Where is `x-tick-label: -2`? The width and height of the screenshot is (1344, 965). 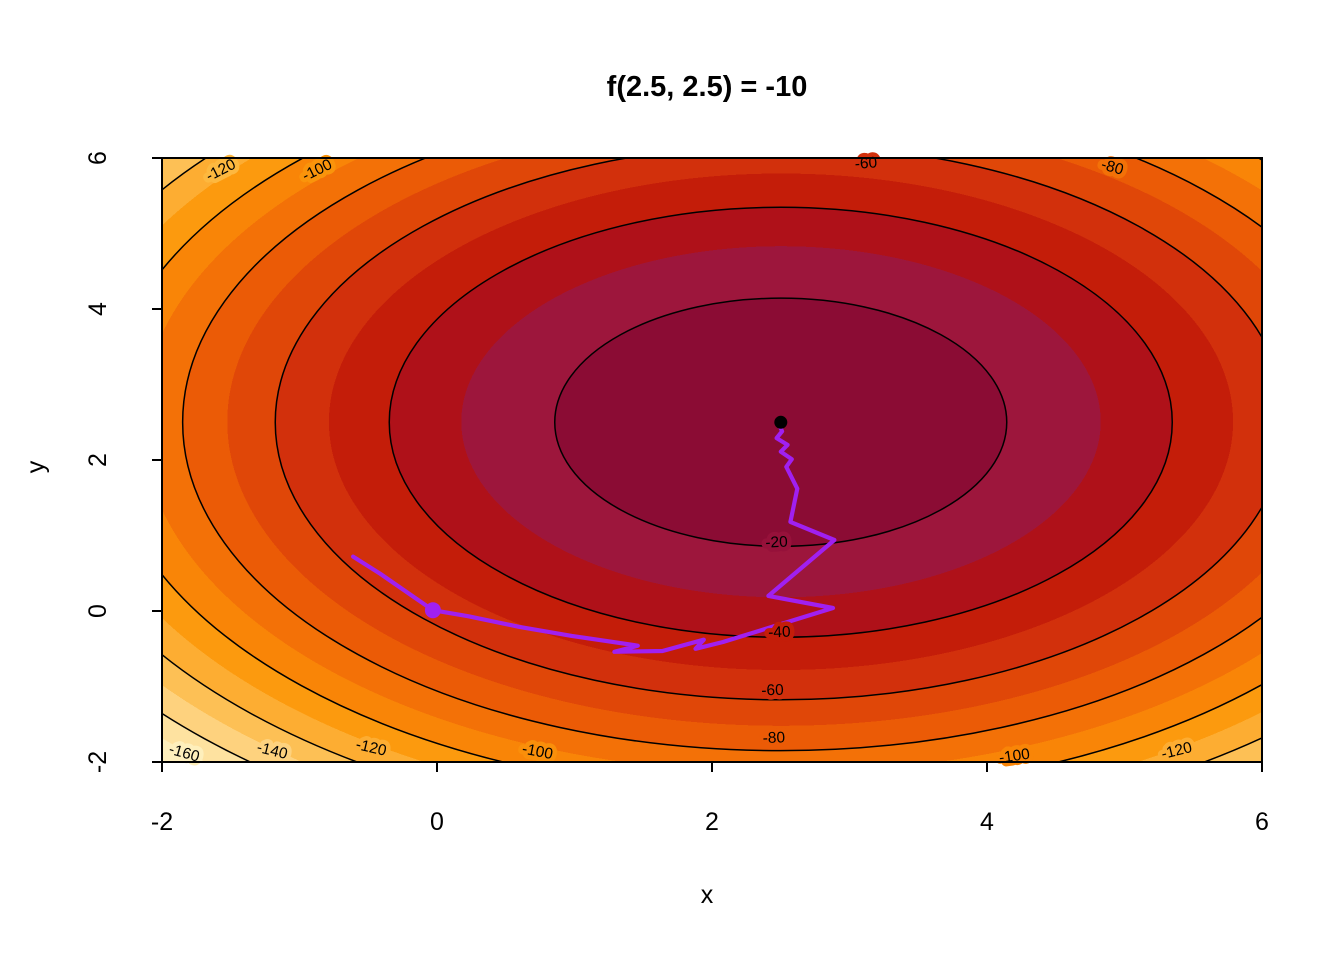
x-tick-label: -2 is located at coordinates (162, 822).